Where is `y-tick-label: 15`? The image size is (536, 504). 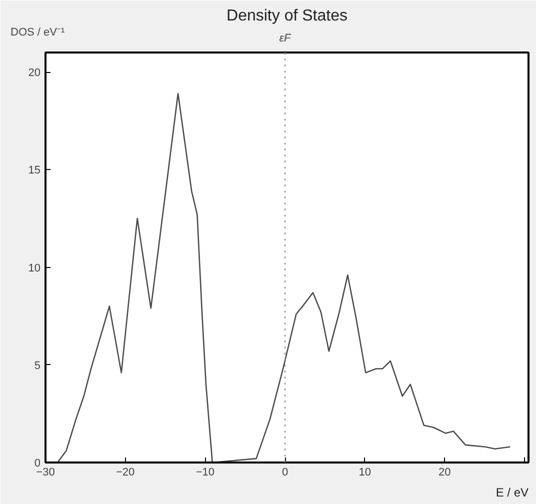 y-tick-label: 15 is located at coordinates (34, 170).